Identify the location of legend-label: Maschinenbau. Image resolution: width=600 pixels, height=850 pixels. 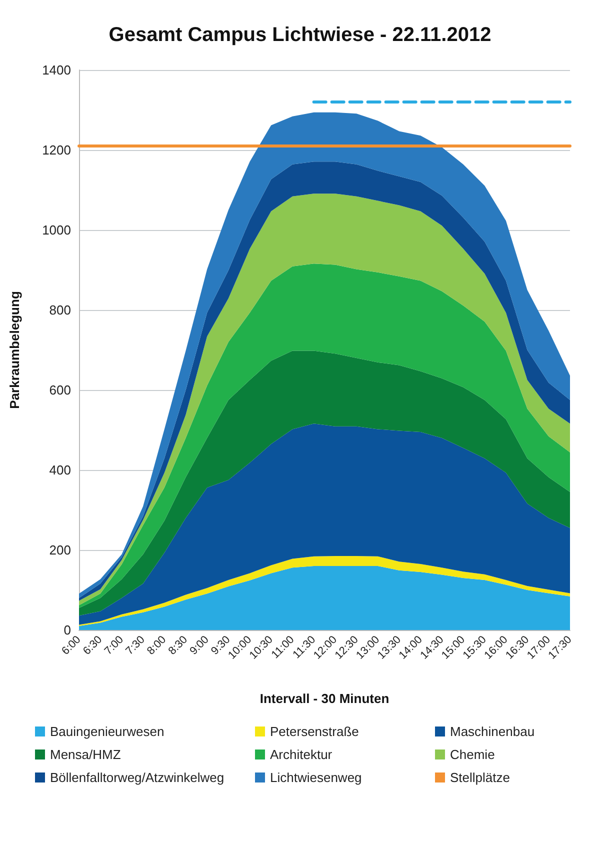
(492, 731).